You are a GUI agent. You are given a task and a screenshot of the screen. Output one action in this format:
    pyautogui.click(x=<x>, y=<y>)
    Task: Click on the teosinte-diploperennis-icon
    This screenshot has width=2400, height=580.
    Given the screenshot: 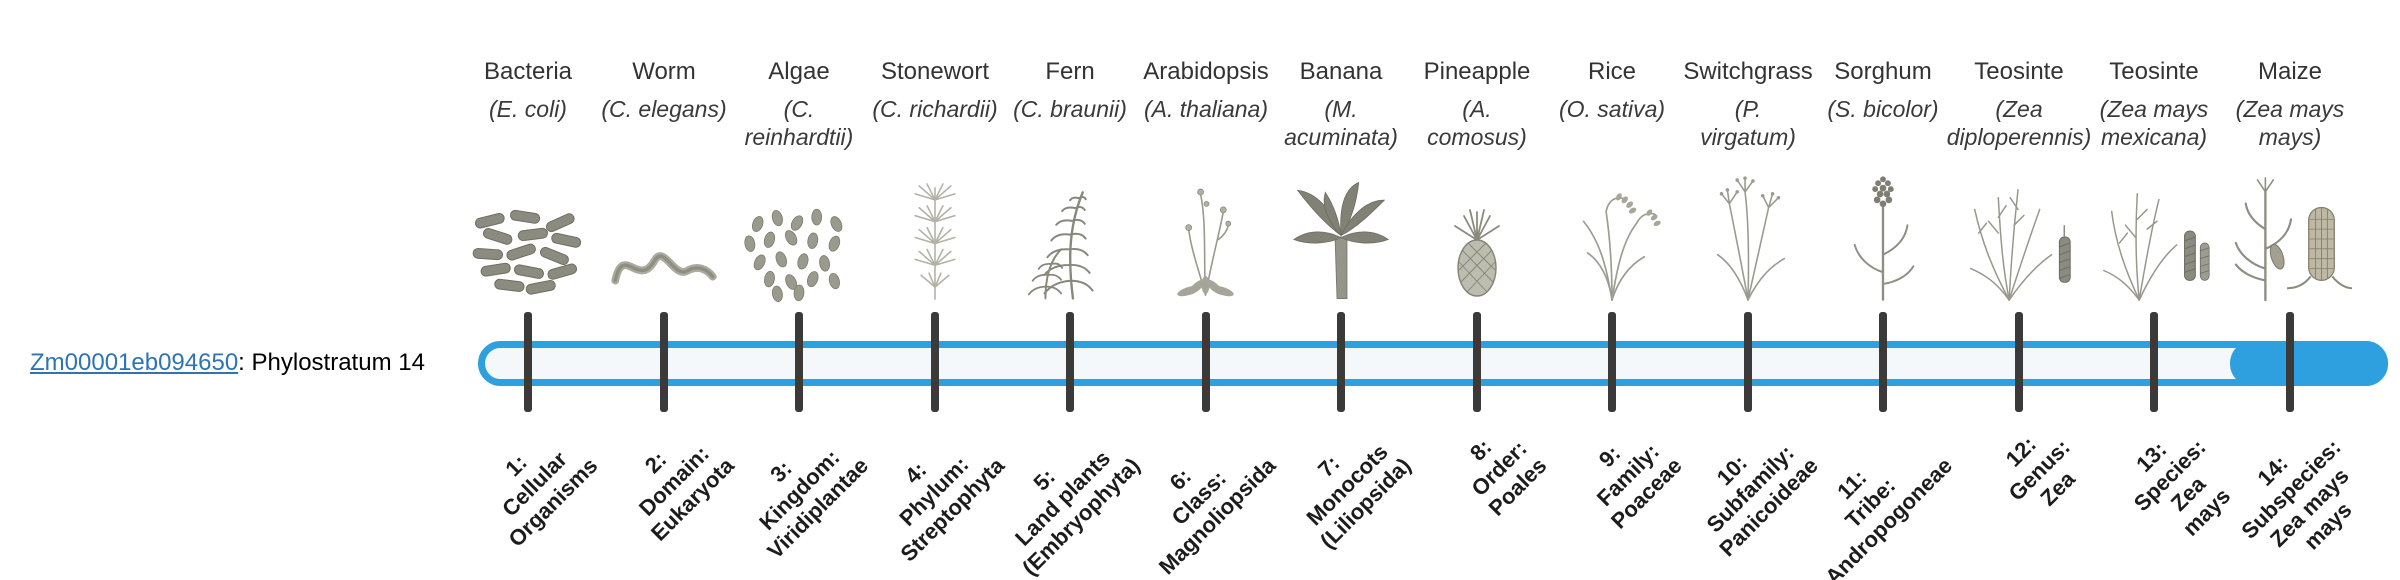 What is the action you would take?
    pyautogui.click(x=2019, y=234)
    